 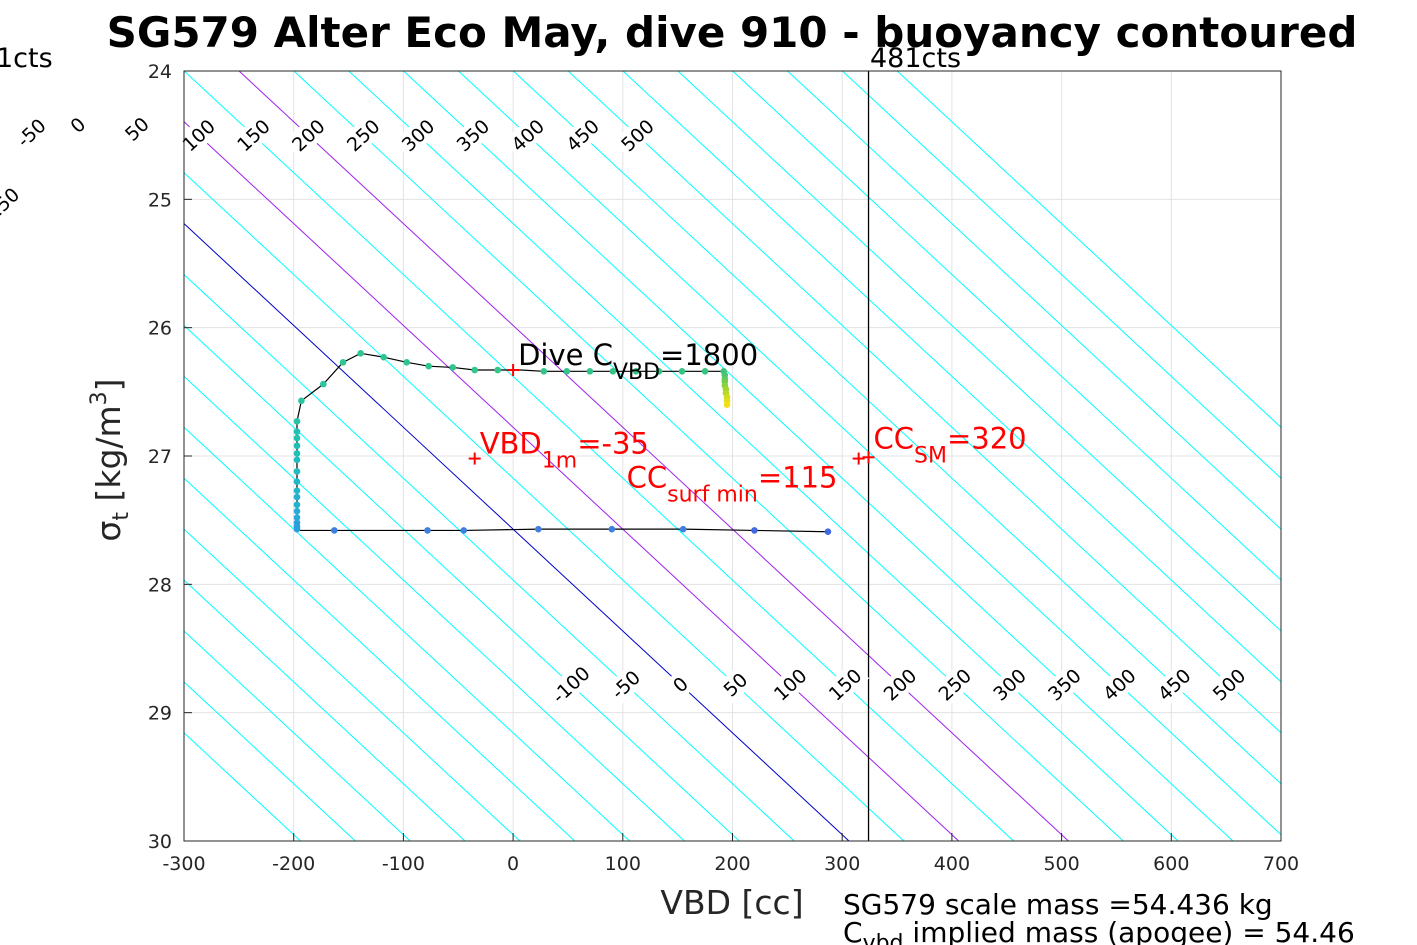 I want to click on point-label-sub: SM, so click(x=930, y=455).